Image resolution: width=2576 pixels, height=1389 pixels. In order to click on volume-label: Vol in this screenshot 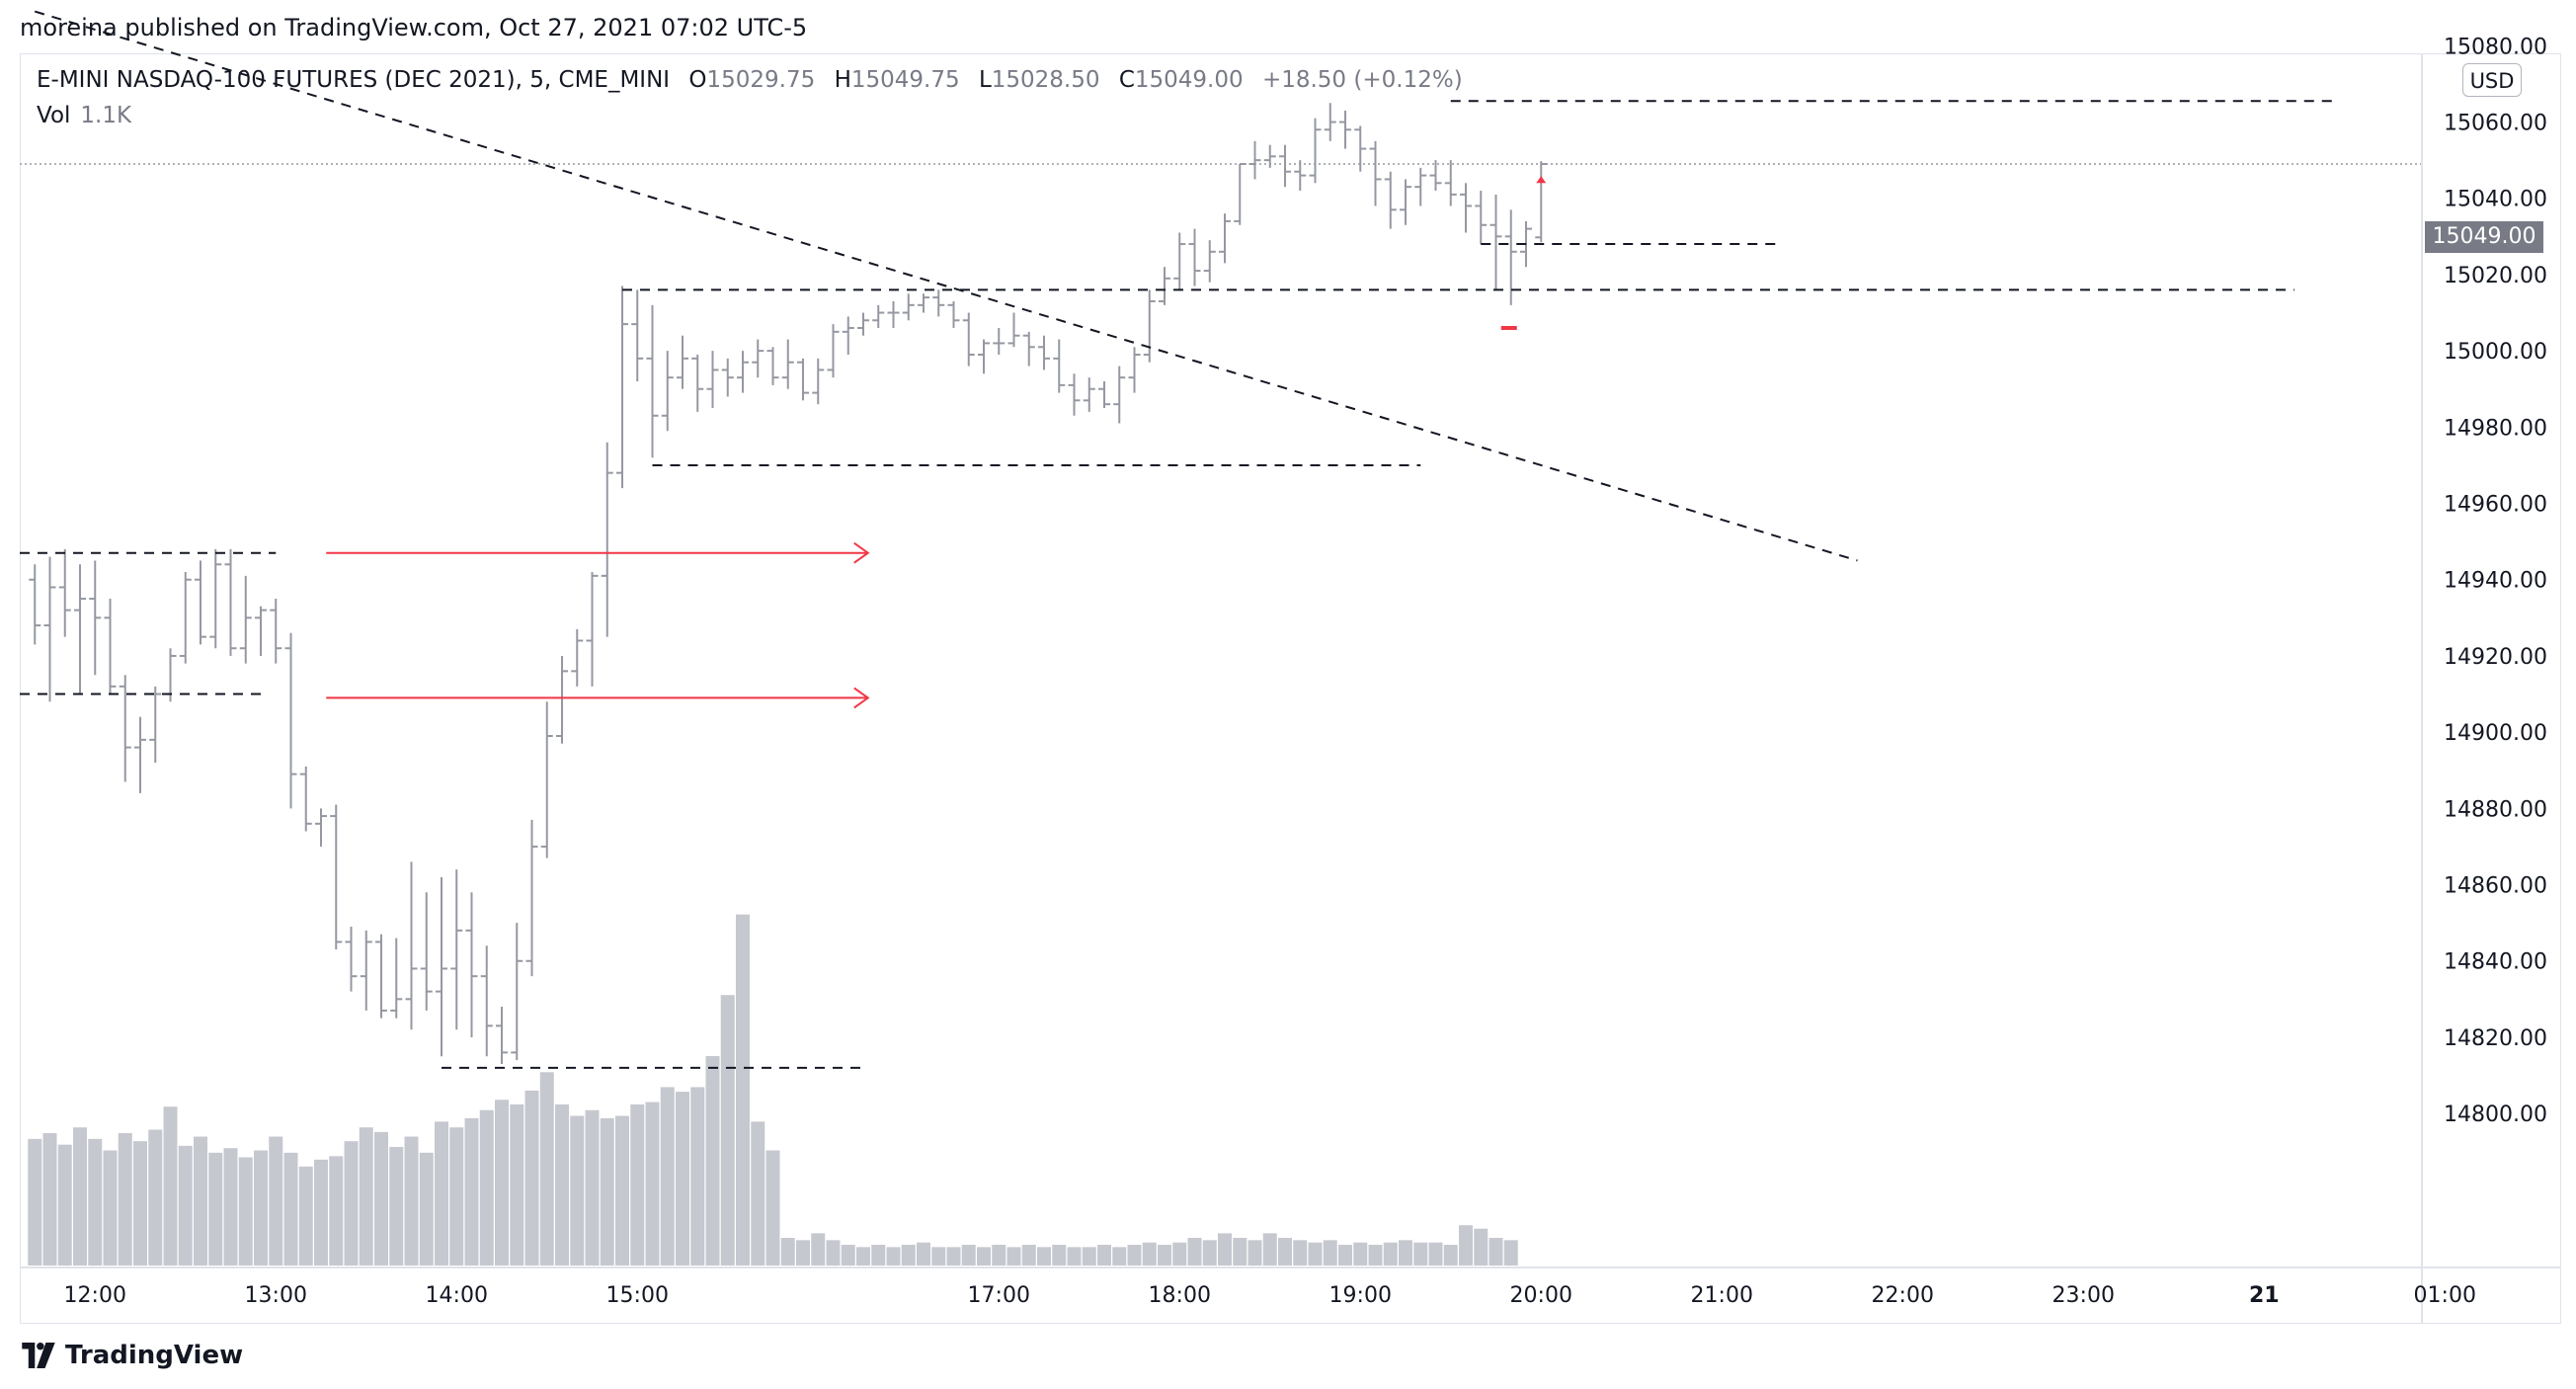, I will do `click(54, 115)`.